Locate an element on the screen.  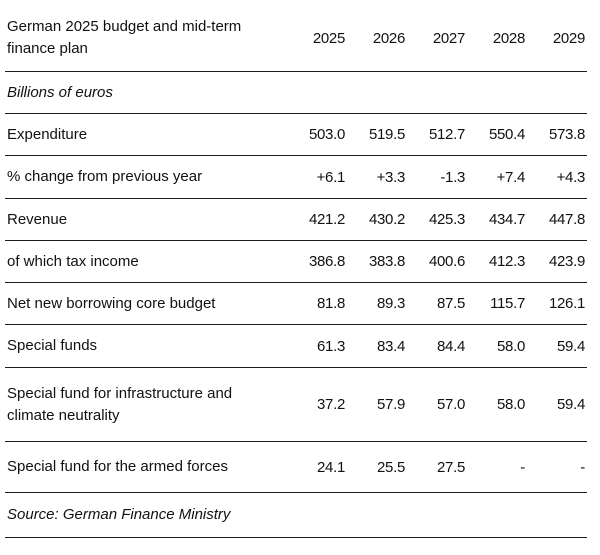
table-cell: 573.8 is located at coordinates (566, 134).